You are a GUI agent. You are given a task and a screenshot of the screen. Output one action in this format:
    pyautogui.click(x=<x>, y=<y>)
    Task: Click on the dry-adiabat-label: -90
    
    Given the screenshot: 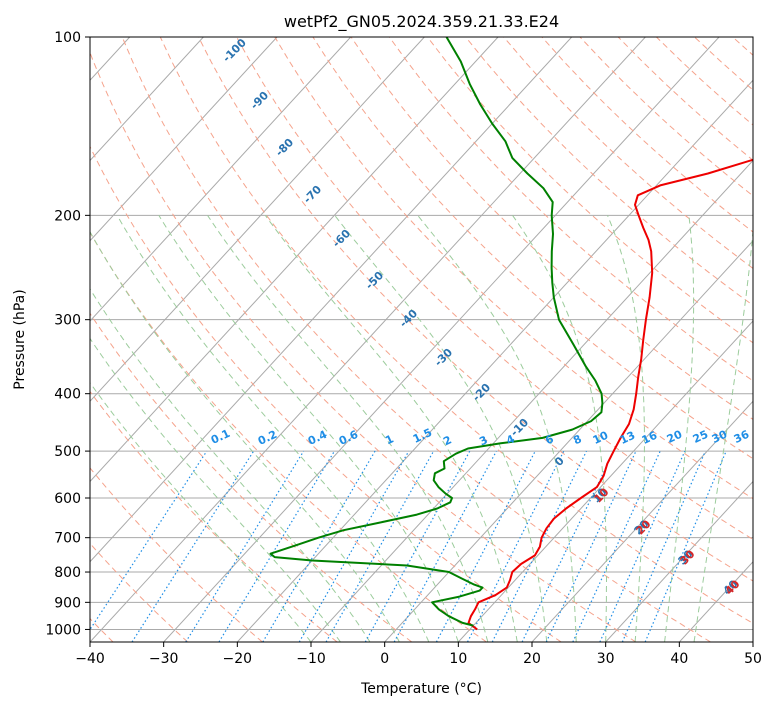 What is the action you would take?
    pyautogui.click(x=259, y=100)
    